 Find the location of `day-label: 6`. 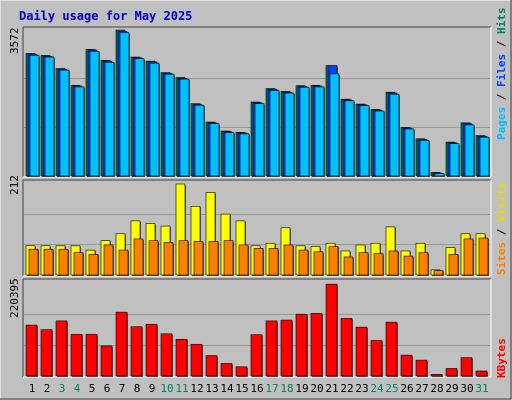

day-label: 6 is located at coordinates (107, 388).